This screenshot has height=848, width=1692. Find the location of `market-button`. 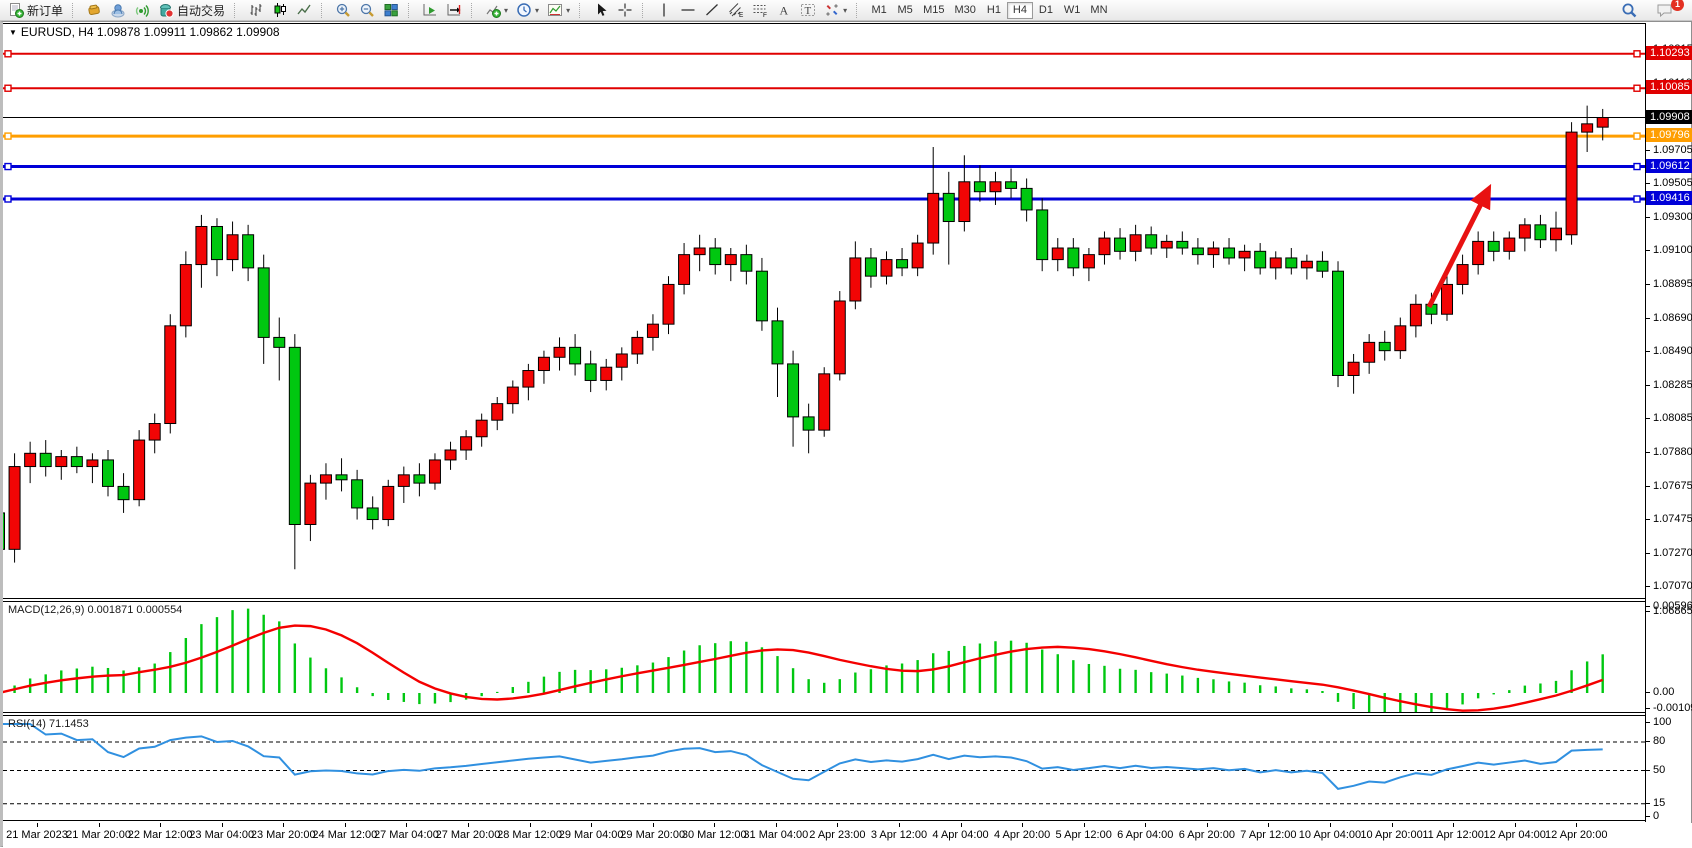

market-button is located at coordinates (94, 10).